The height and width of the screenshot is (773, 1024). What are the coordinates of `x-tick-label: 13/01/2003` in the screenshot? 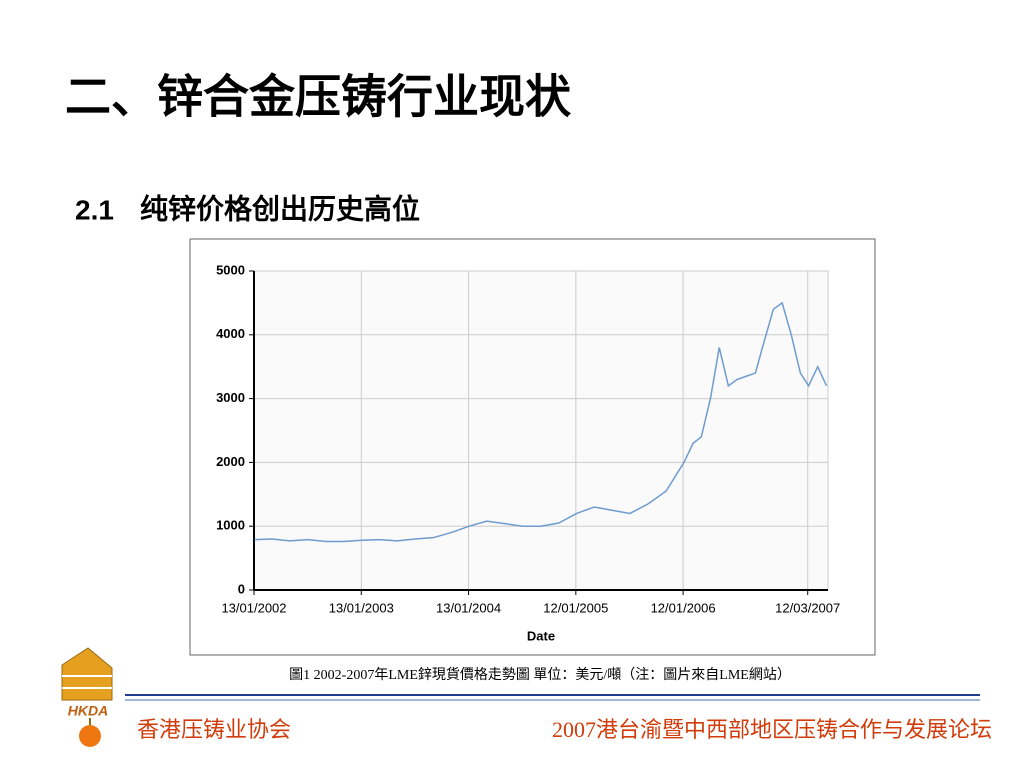 It's located at (361, 607).